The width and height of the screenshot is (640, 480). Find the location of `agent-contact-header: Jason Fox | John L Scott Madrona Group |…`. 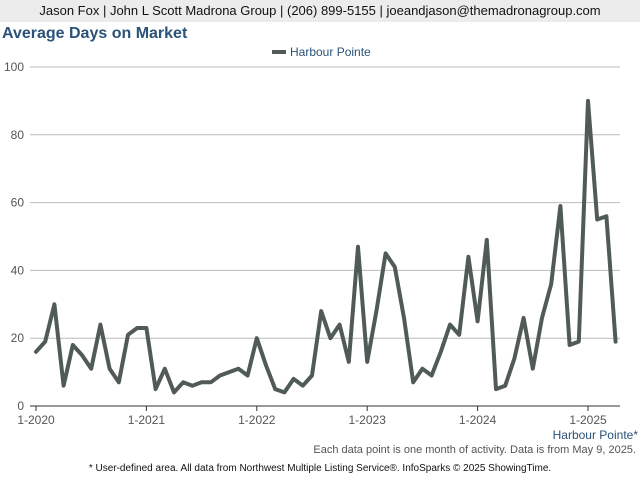

agent-contact-header: Jason Fox | John L Scott Madrona Group |… is located at coordinates (320, 11).